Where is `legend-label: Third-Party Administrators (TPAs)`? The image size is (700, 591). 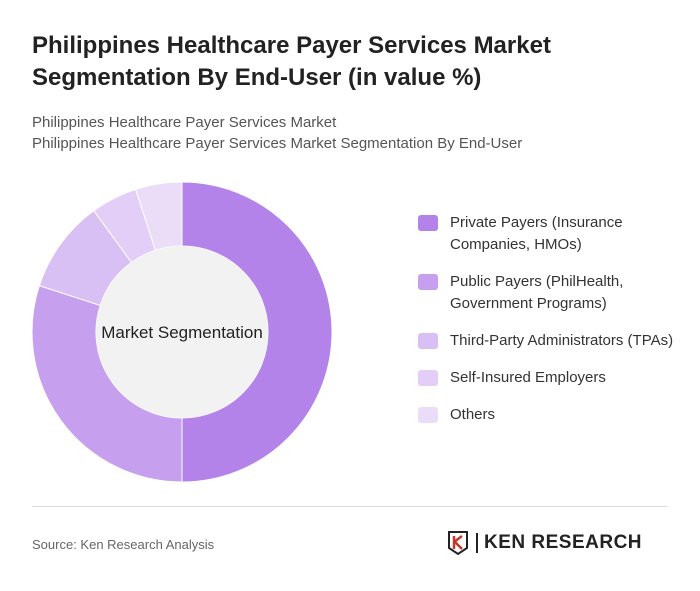
legend-label: Third-Party Administrators (TPAs) is located at coordinates (562, 340).